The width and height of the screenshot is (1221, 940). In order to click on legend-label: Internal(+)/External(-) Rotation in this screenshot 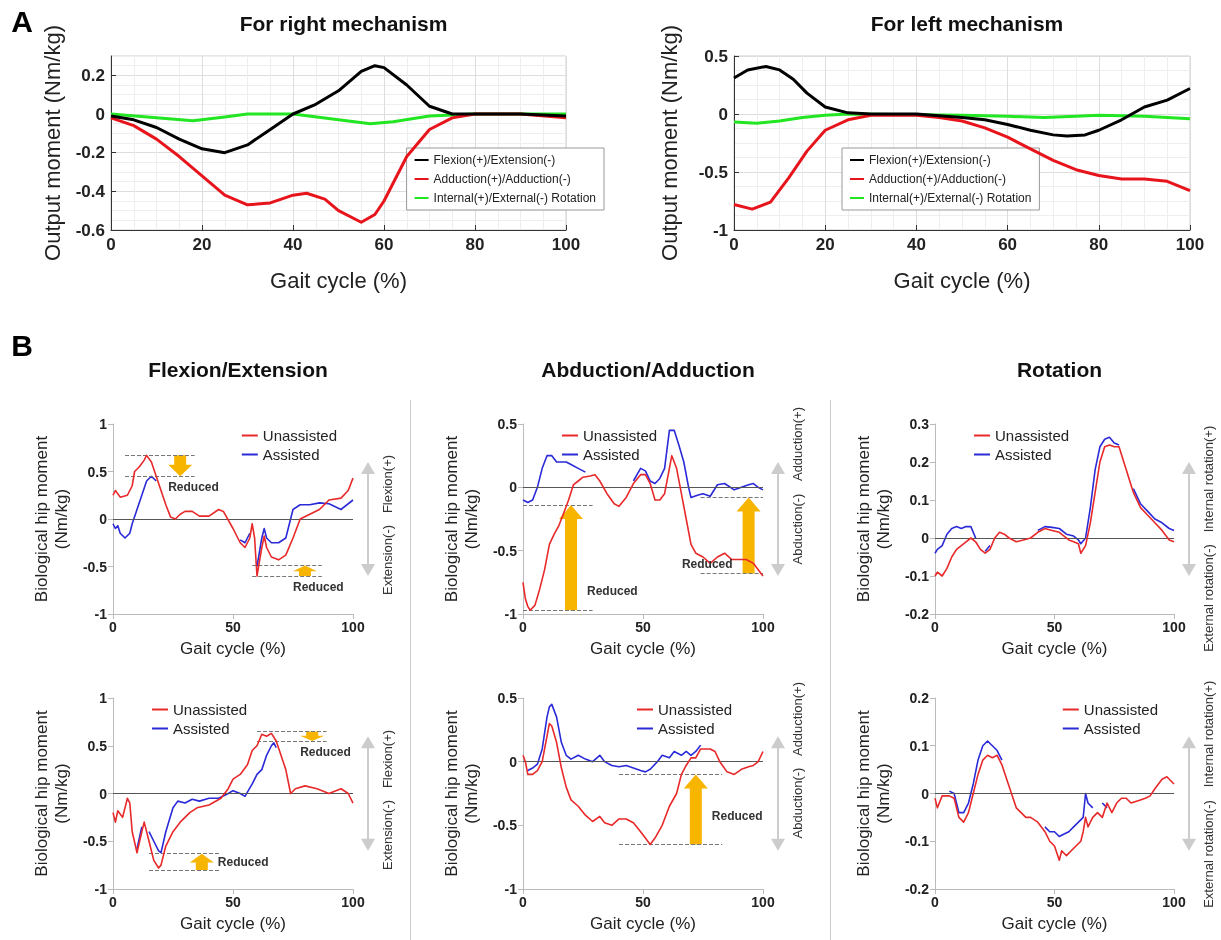, I will do `click(515, 198)`.